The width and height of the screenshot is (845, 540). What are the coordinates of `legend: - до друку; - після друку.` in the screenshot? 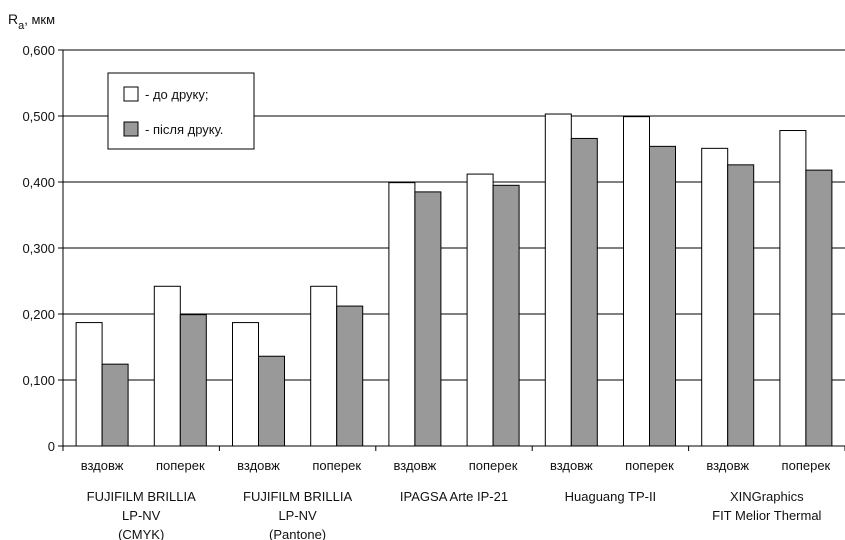 It's located at (181, 111).